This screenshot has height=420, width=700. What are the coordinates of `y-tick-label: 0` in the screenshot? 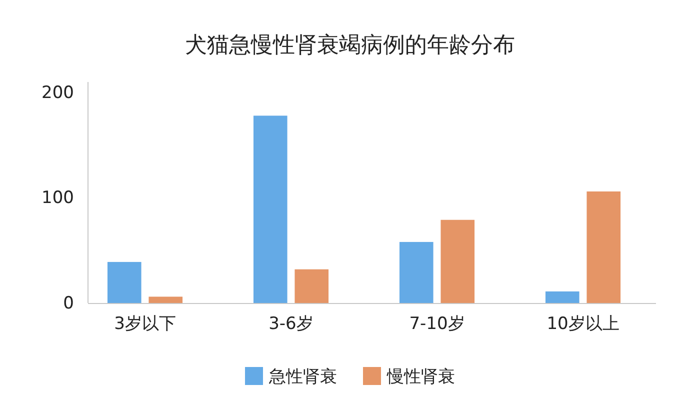 It's located at (68, 303).